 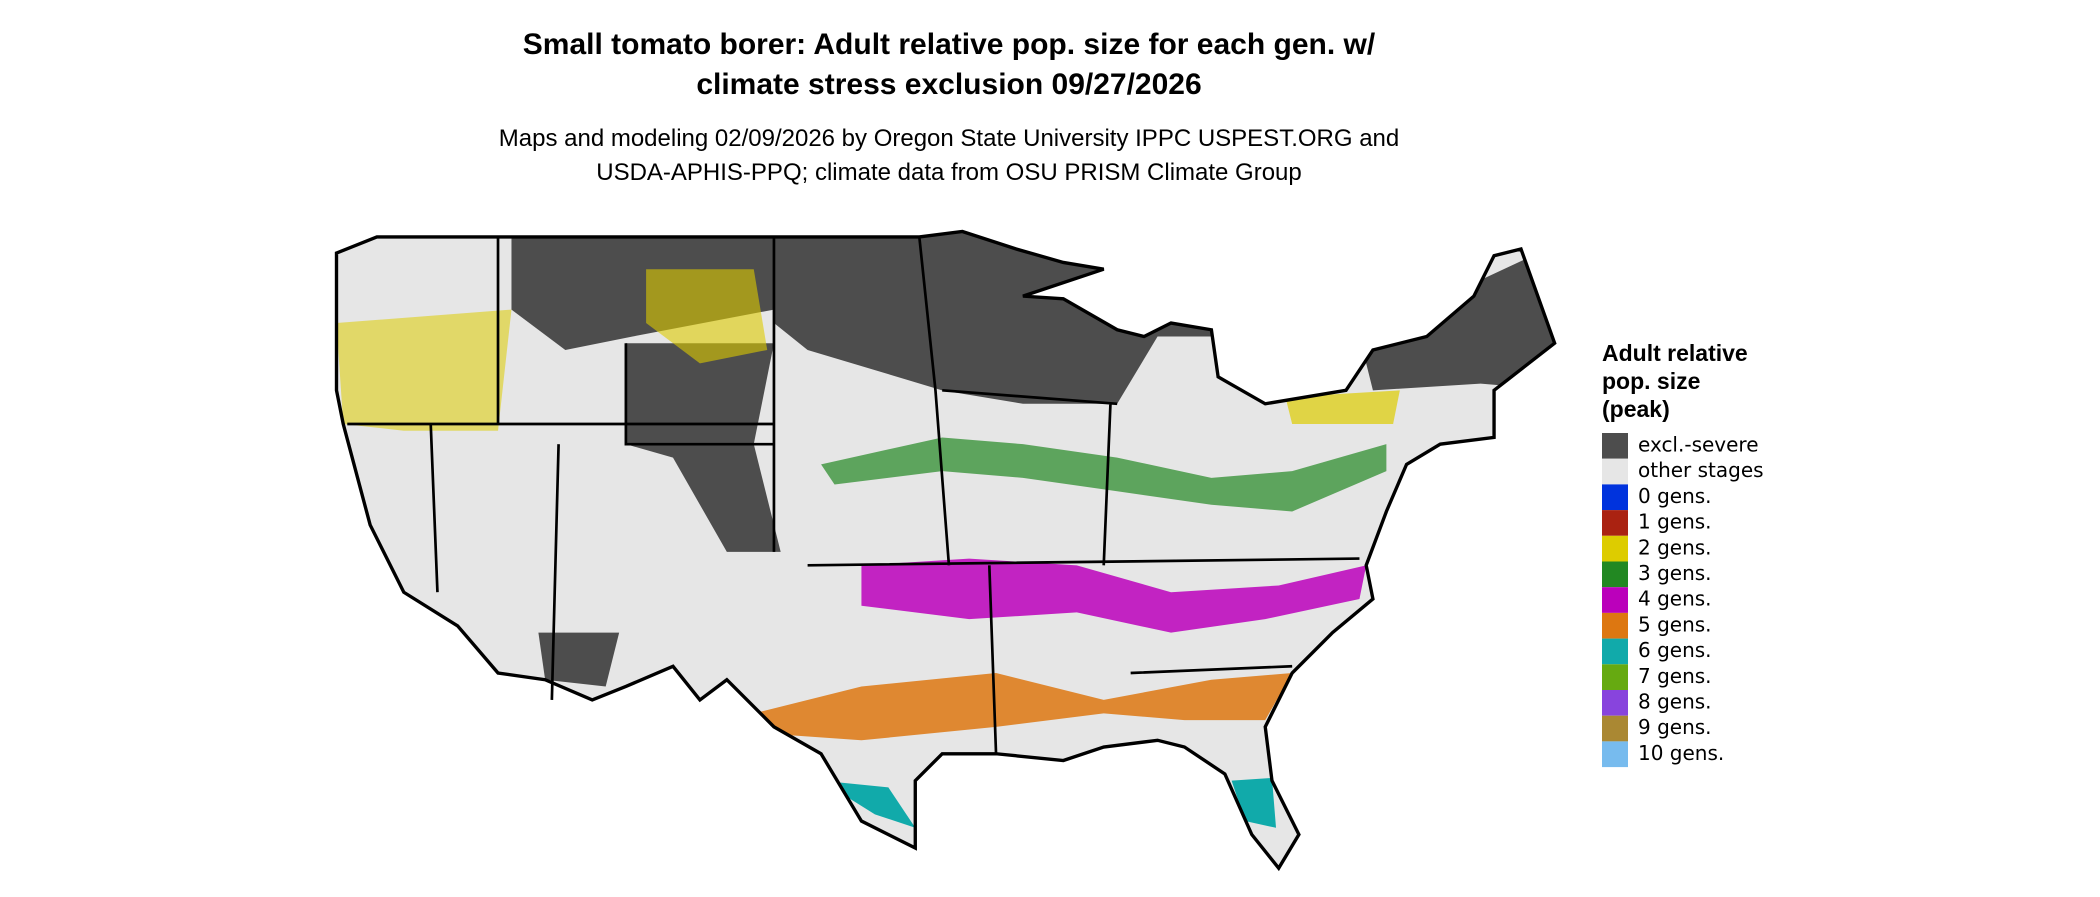 I want to click on legend-label: 5 gens., so click(x=1675, y=624).